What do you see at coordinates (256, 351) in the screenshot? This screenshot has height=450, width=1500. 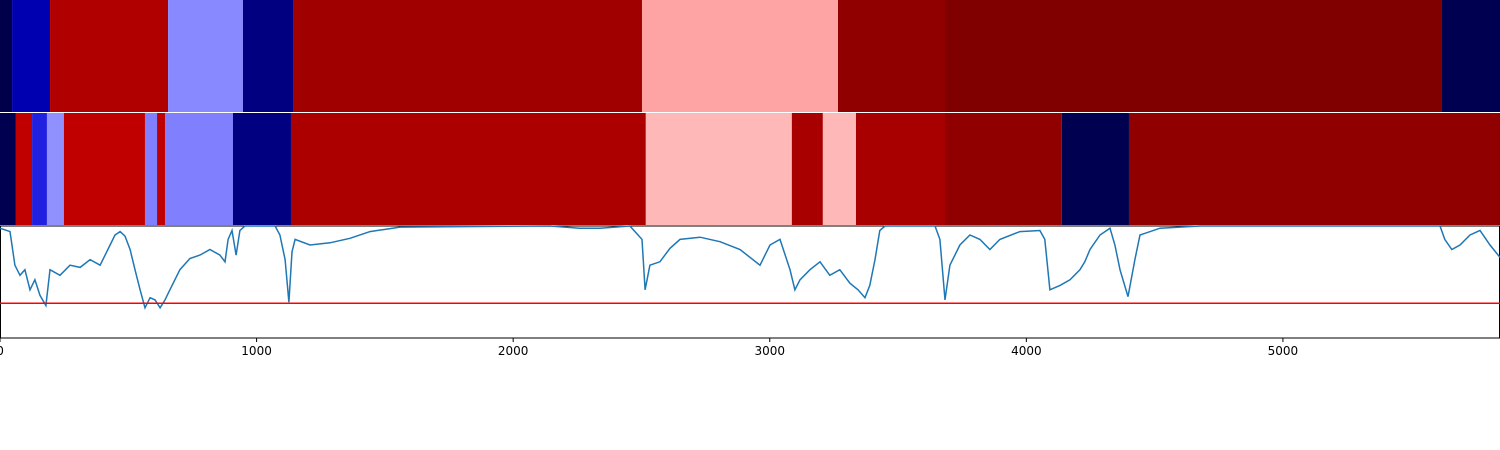 I see `x-tick-label: 1000` at bounding box center [256, 351].